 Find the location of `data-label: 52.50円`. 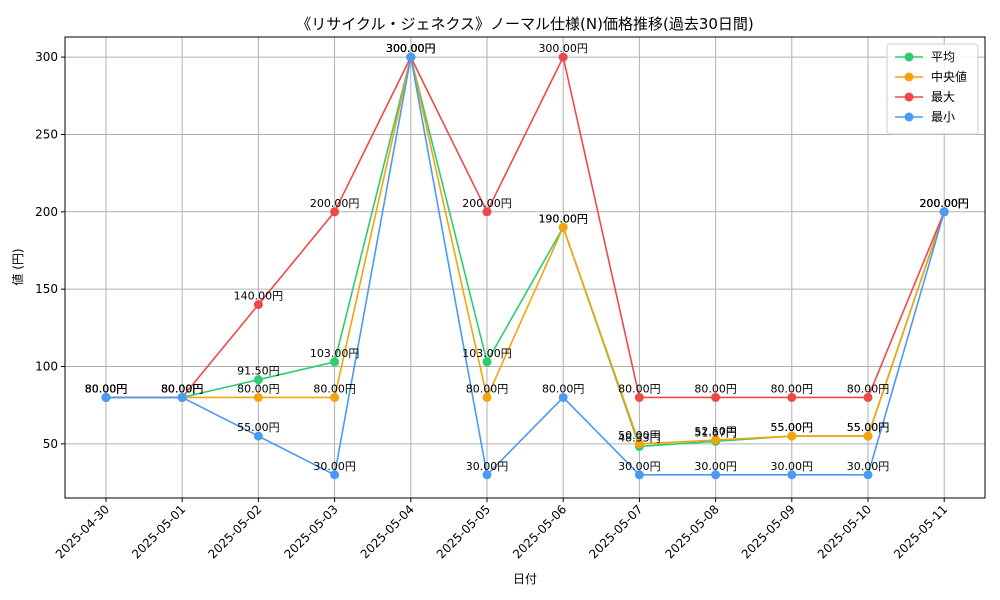

data-label: 52.50円 is located at coordinates (715, 431).